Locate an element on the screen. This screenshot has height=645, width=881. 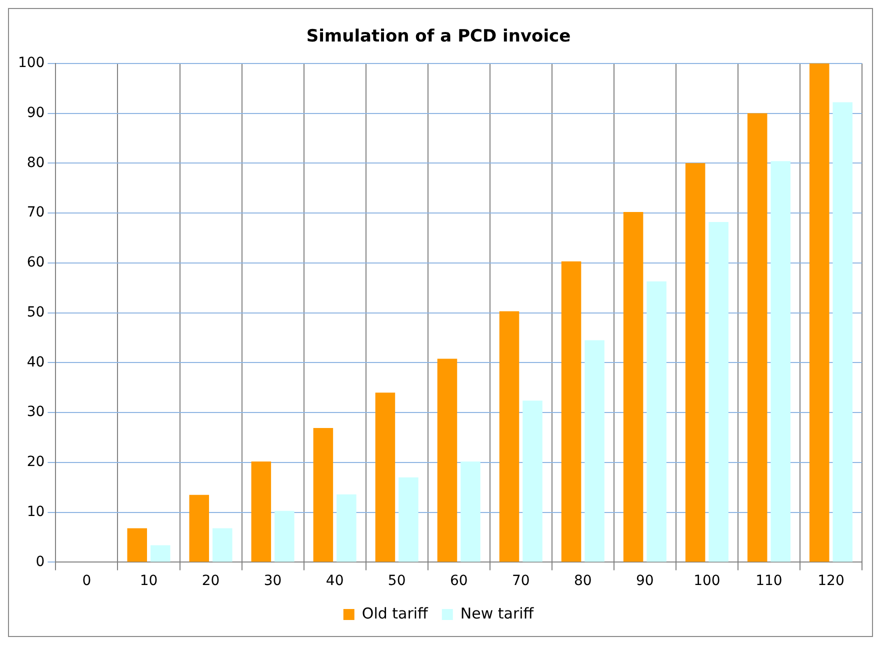
chart-title: Simulation of a PCD invoice is located at coordinates (438, 36).